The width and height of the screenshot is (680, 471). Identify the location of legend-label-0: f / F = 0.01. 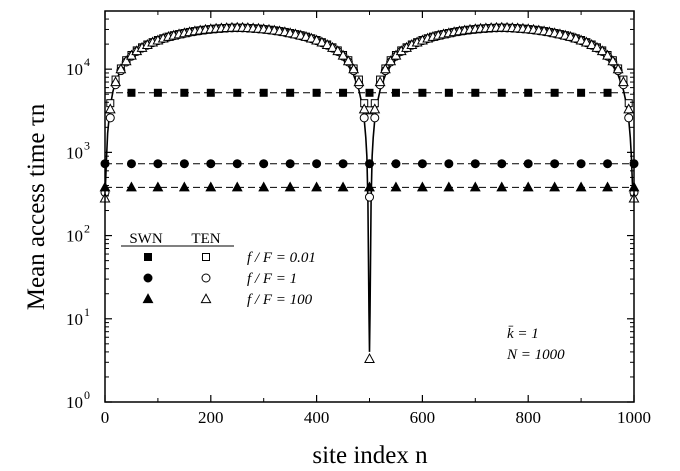
(281, 258).